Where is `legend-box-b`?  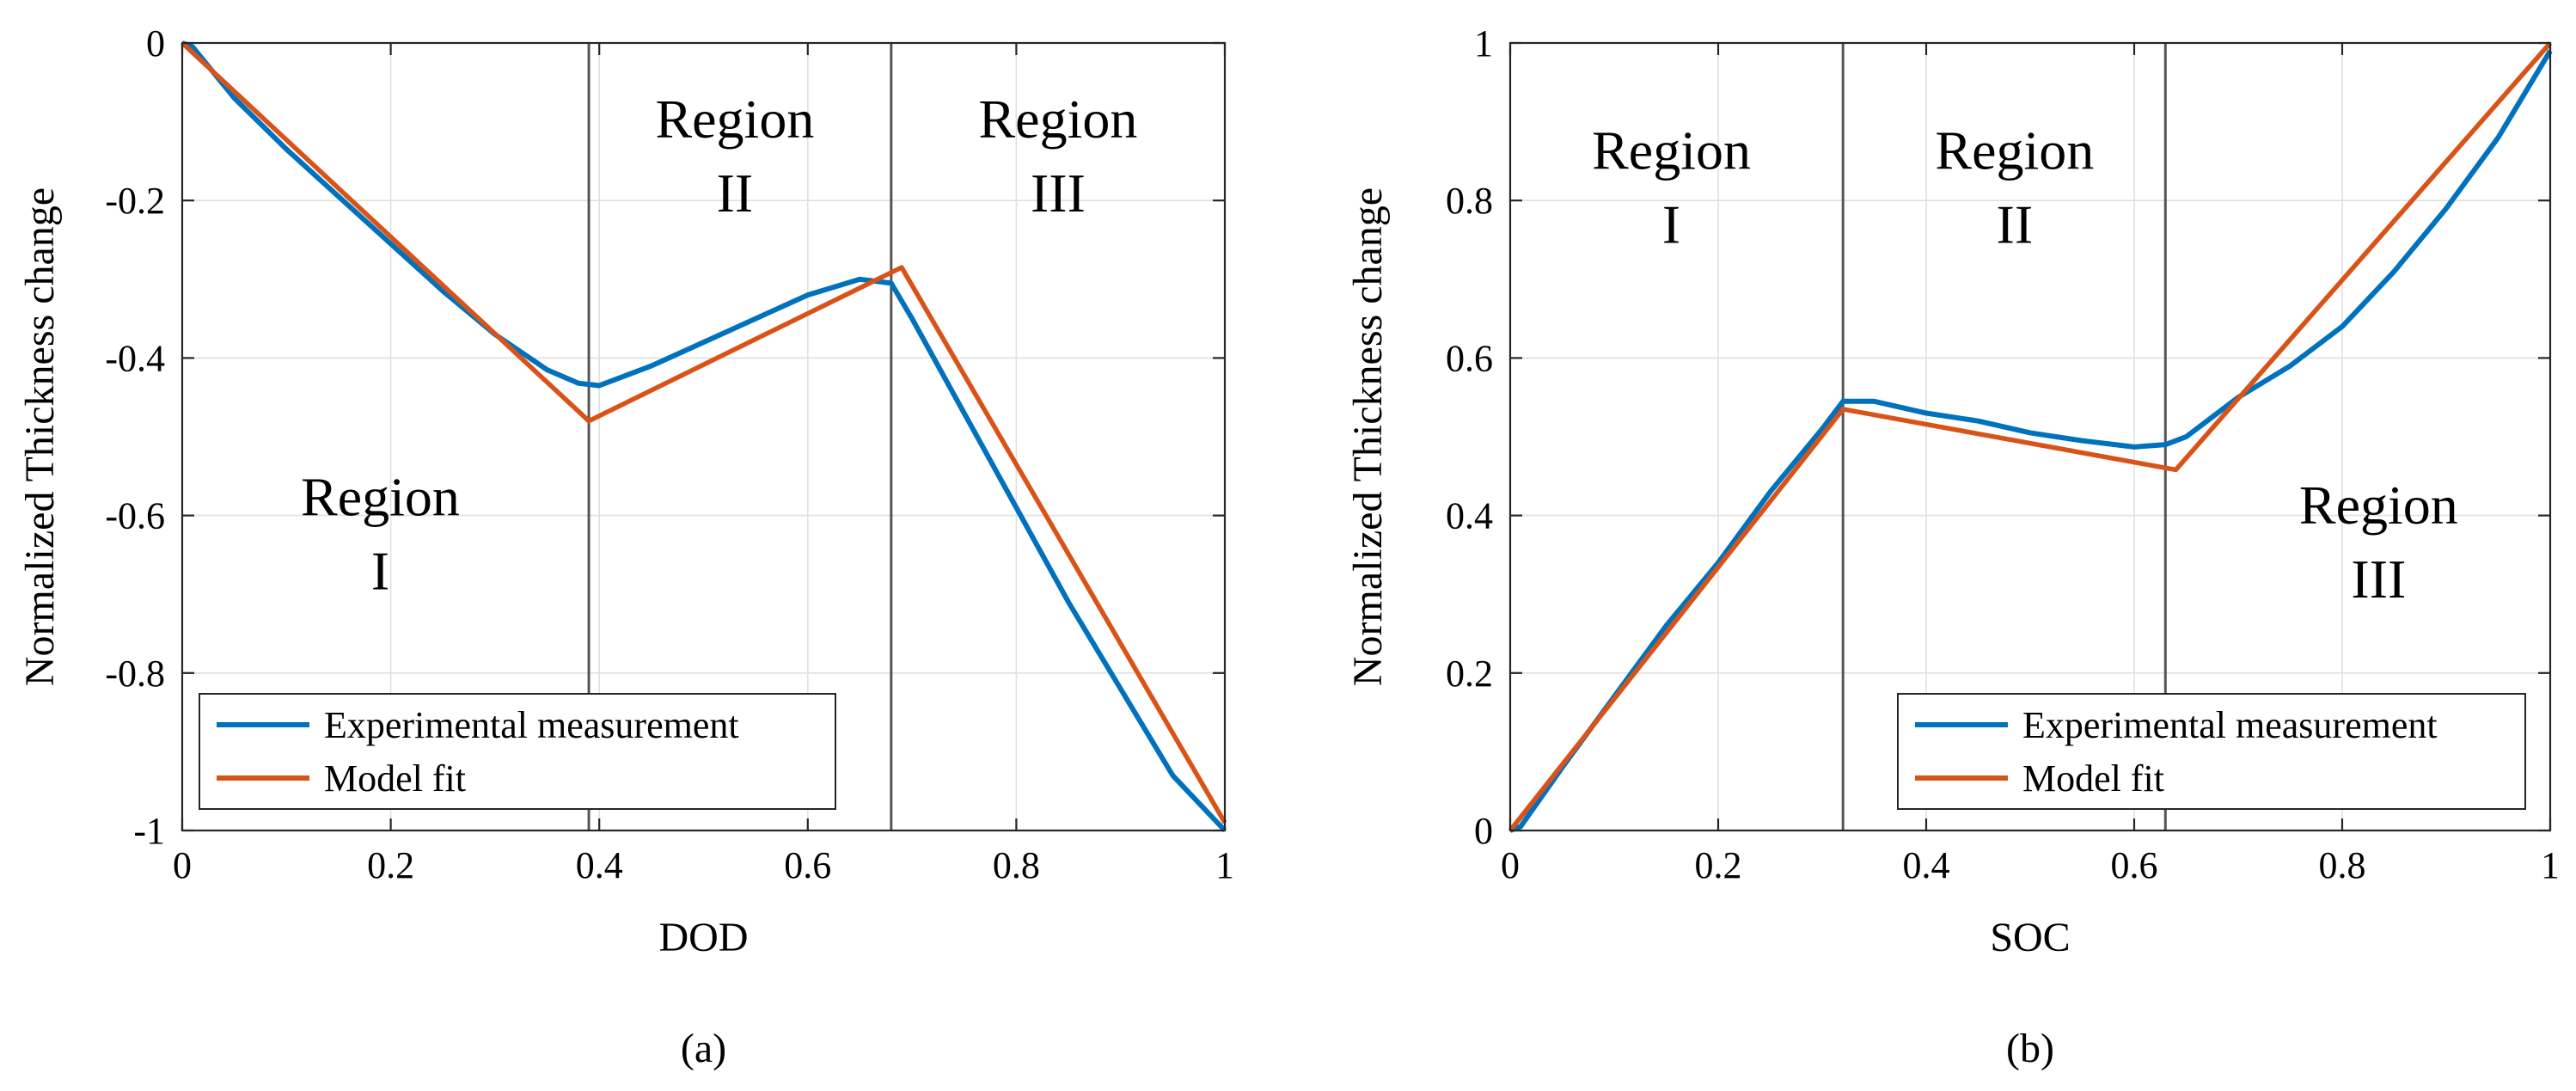
legend-box-b is located at coordinates (2211, 752).